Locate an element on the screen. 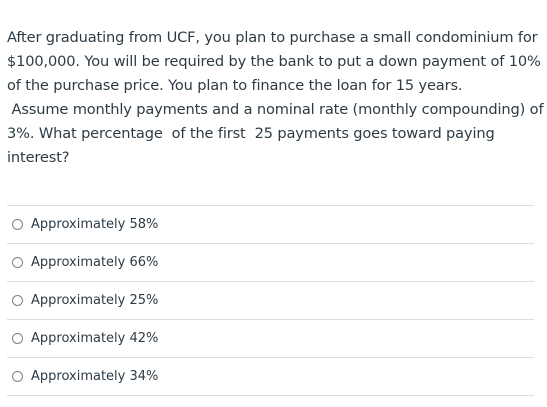  answer-option-3: Approximately 25% is located at coordinates (270, 301).